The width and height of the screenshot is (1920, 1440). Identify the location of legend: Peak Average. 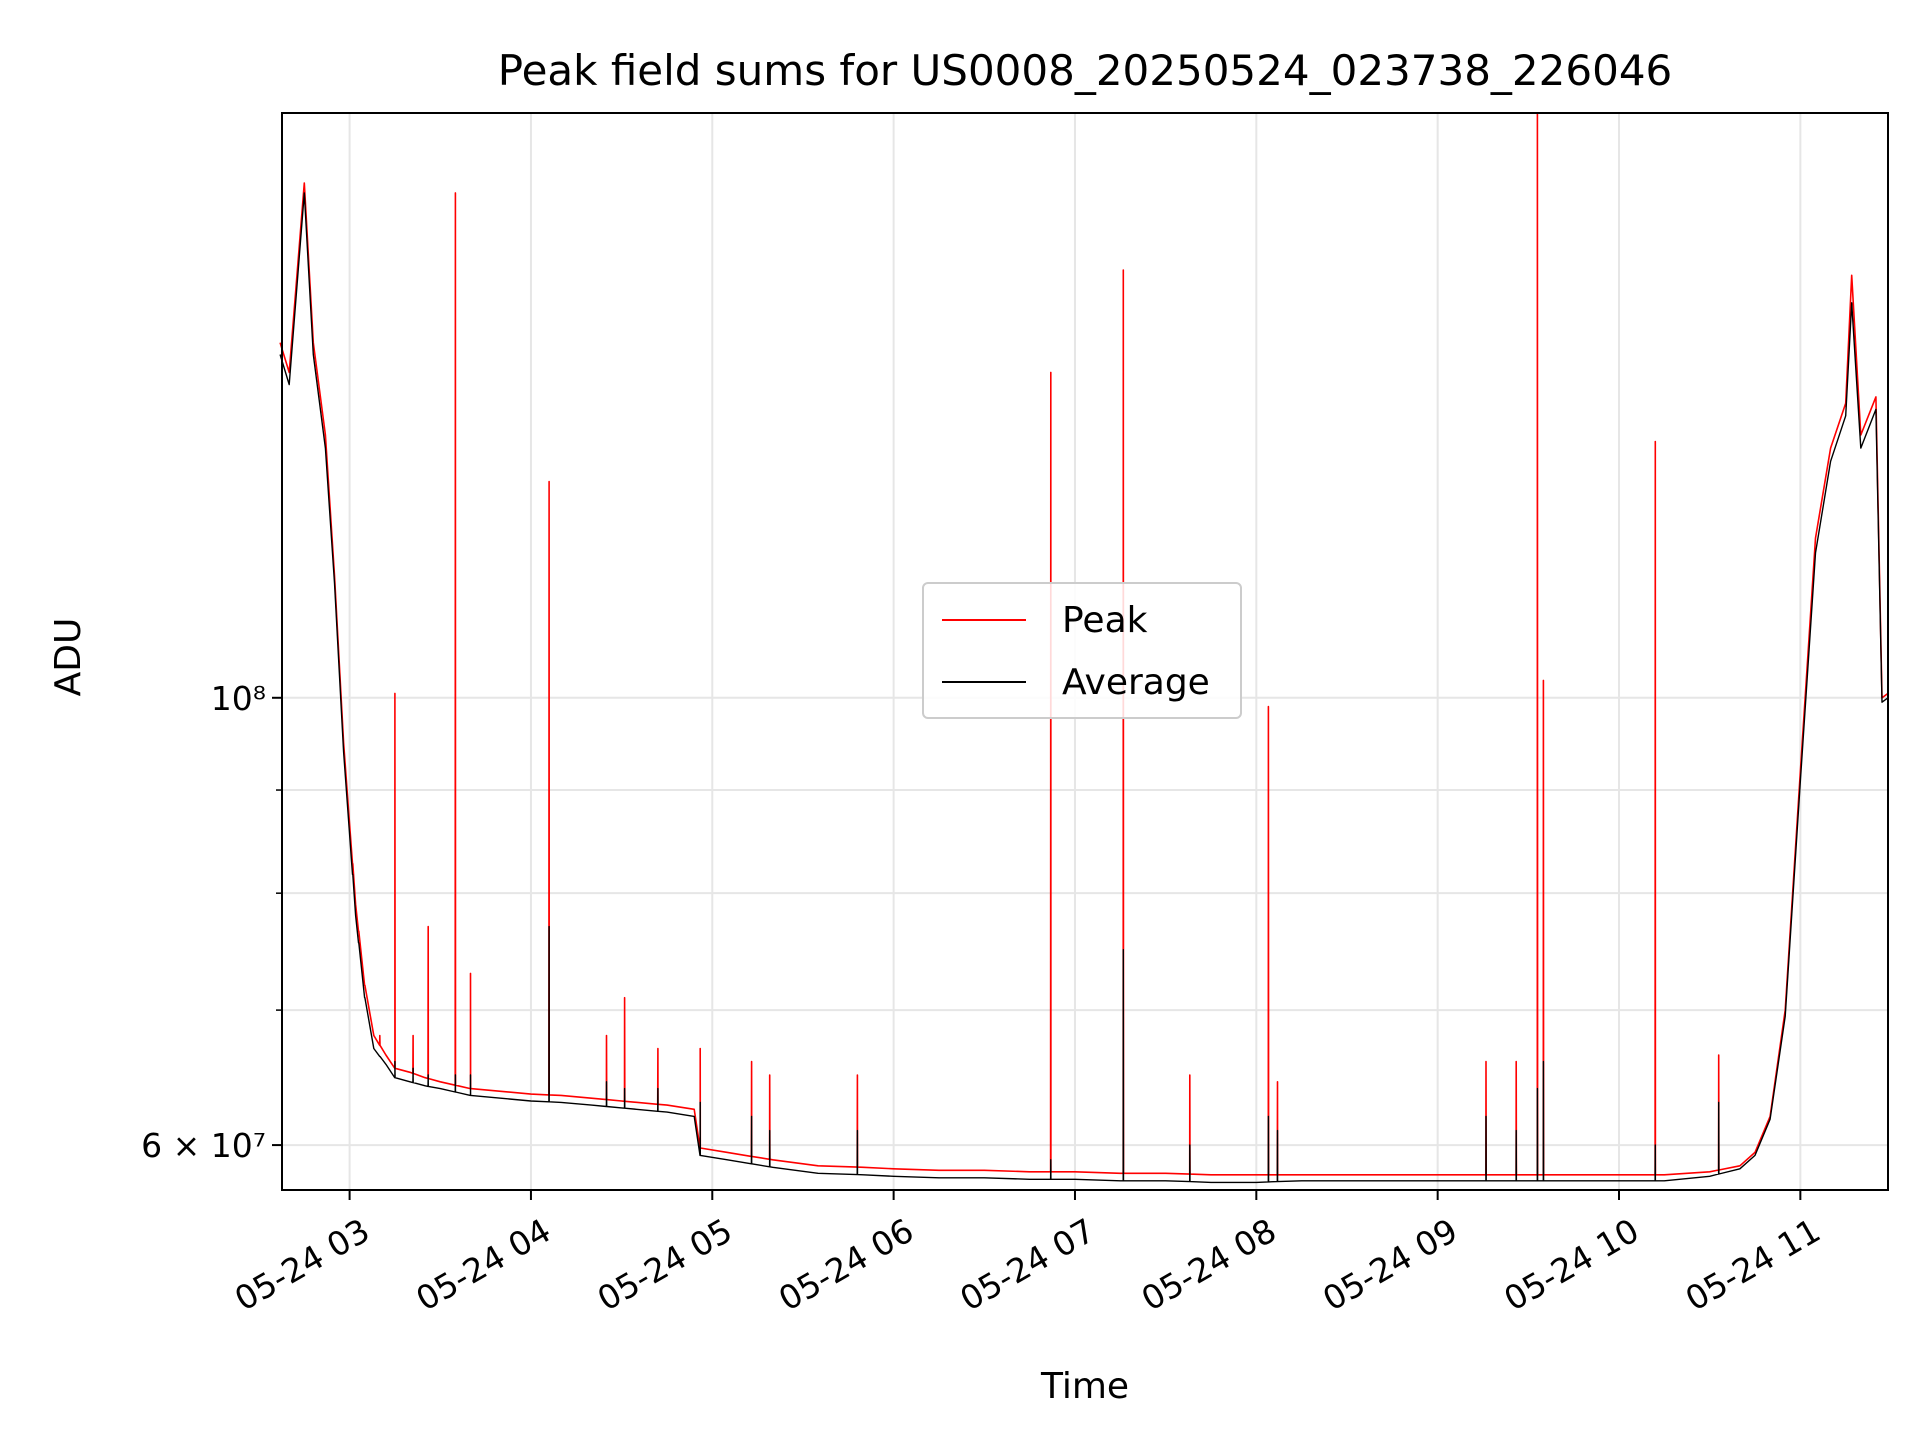
(1082, 650).